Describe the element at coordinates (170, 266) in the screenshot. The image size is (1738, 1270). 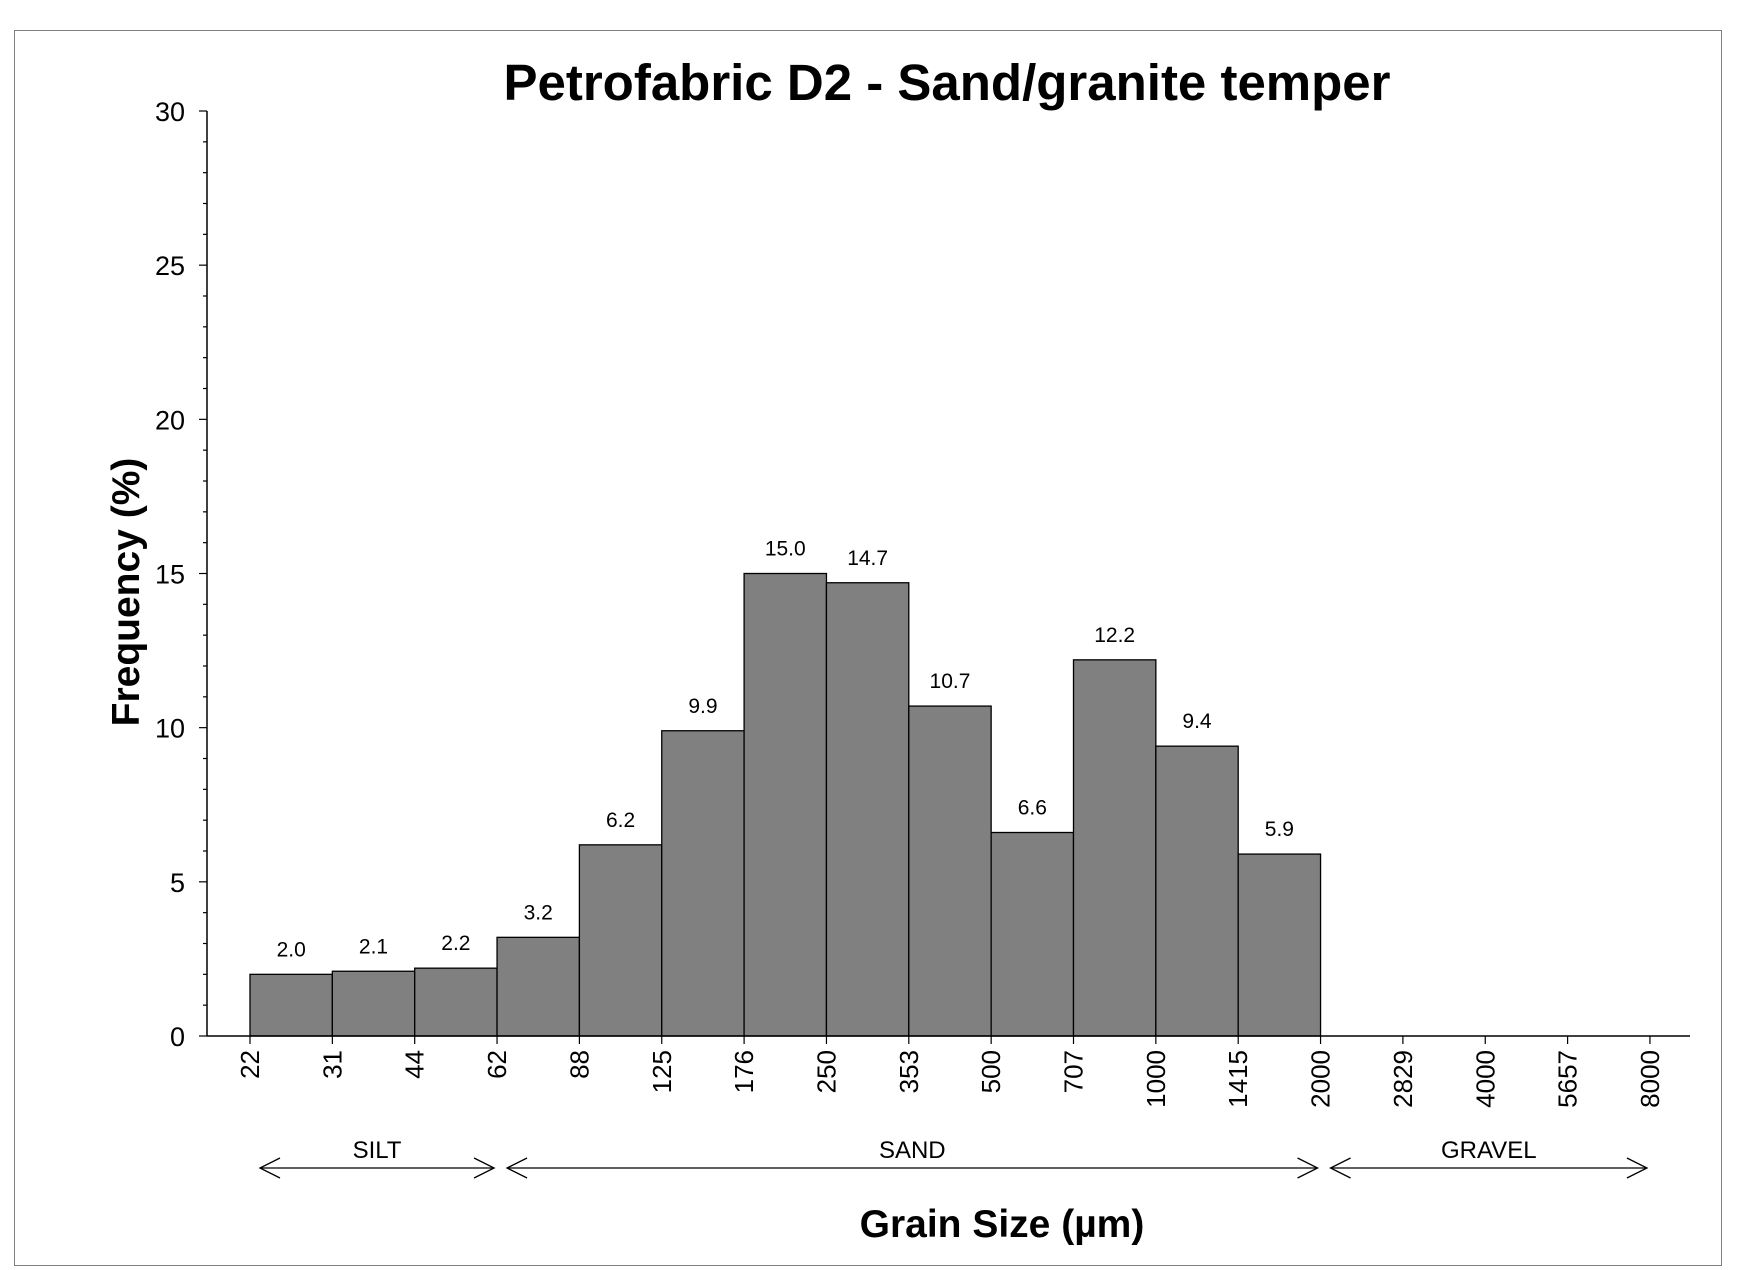
I see `y-tick-label: 25` at that location.